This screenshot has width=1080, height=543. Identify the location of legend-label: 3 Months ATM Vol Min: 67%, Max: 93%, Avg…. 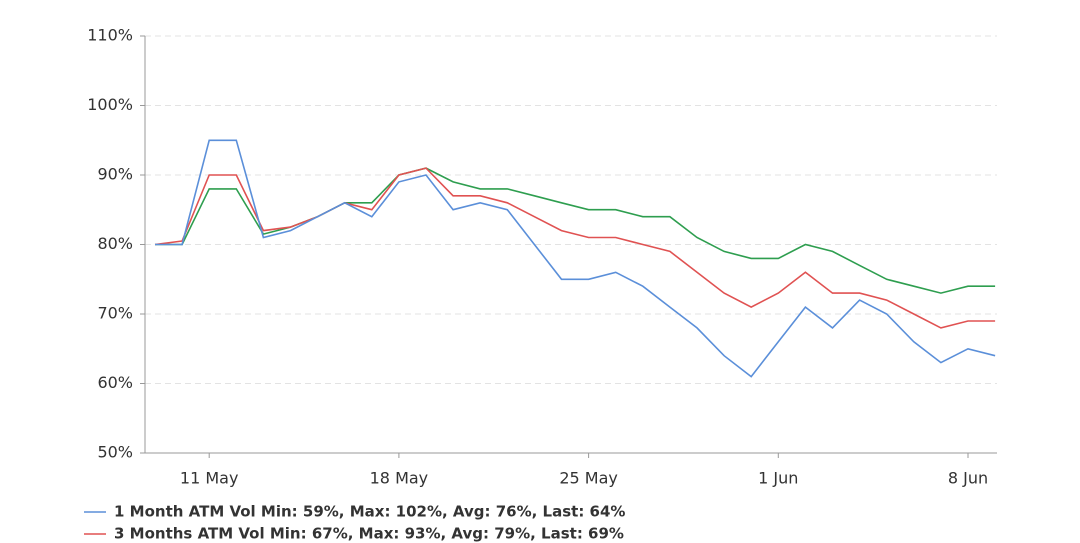
(369, 534).